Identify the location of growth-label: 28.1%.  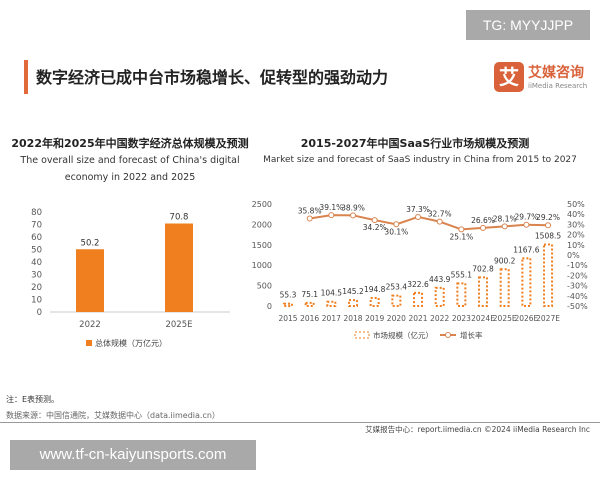
(505, 218).